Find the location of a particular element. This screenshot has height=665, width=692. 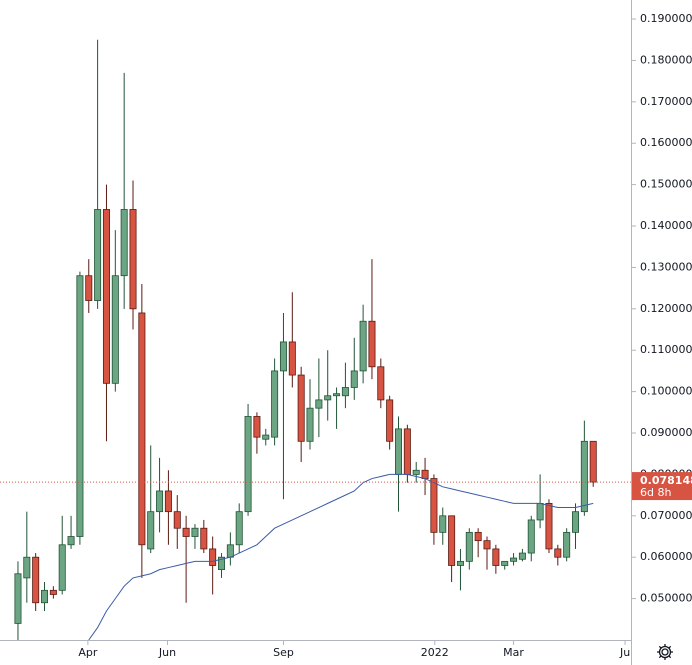

x-tick-label: Ju is located at coordinates (624, 652).